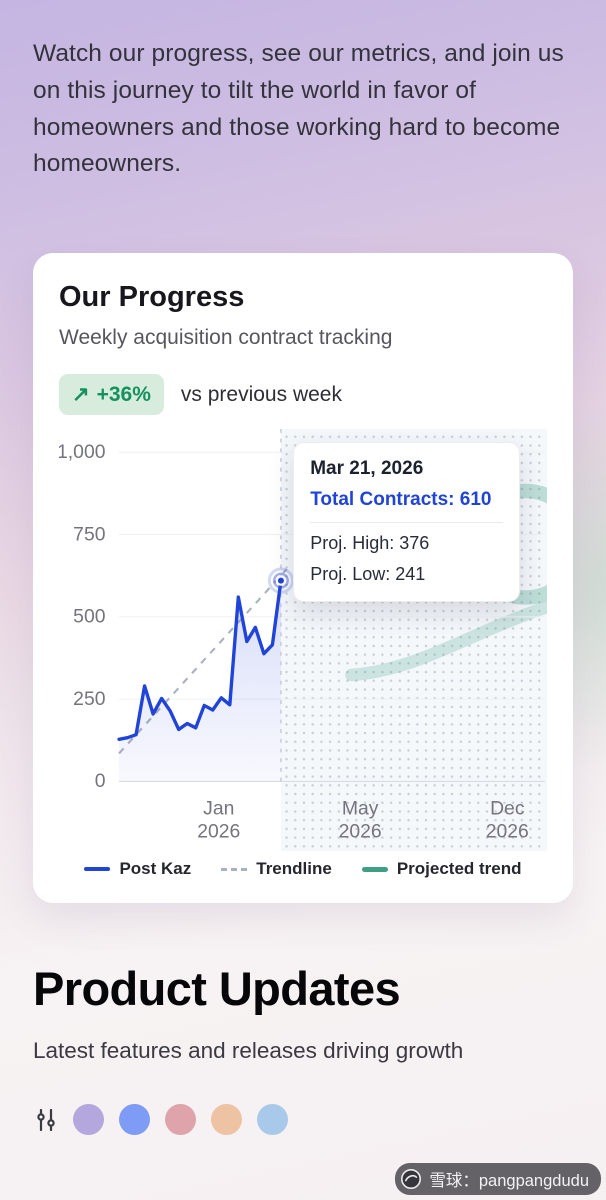 The image size is (606, 1200). I want to click on highlight-marker, so click(280, 580).